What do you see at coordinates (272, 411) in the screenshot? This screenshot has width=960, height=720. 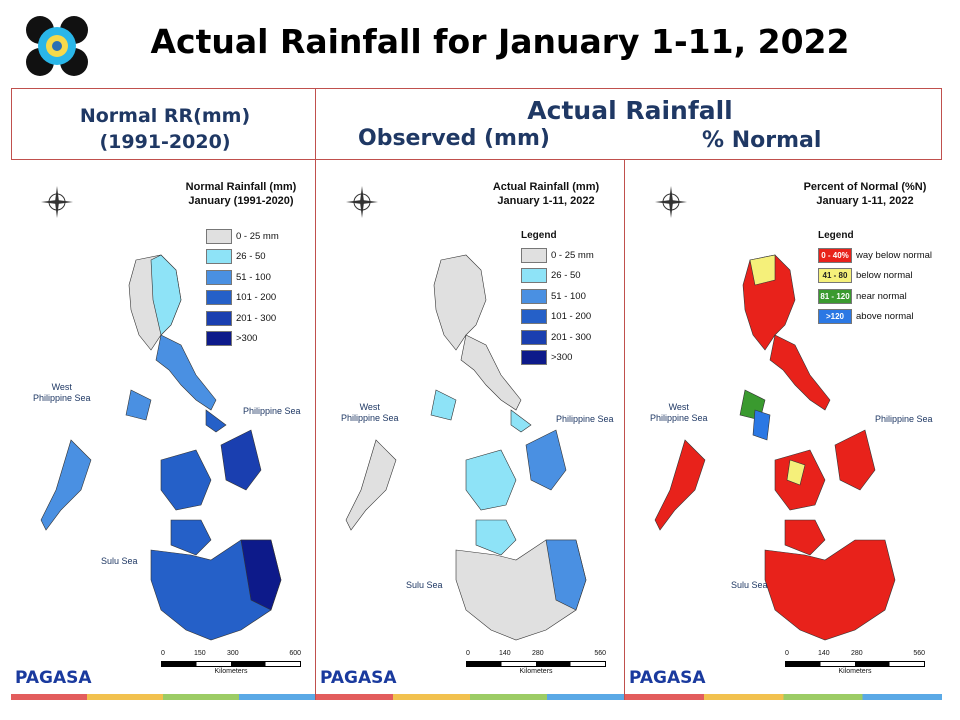 I see `normal-east-sea-label: Philippine Sea` at bounding box center [272, 411].